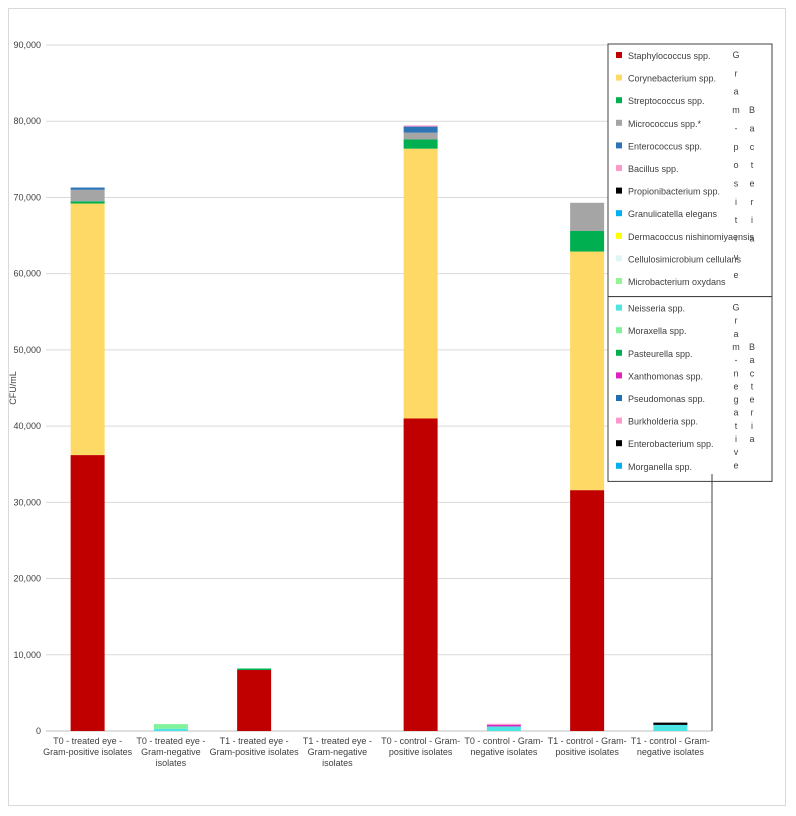 Image resolution: width=796 pixels, height=816 pixels. What do you see at coordinates (88, 752) in the screenshot?
I see `x-tick-label: Gram-positive isolates` at bounding box center [88, 752].